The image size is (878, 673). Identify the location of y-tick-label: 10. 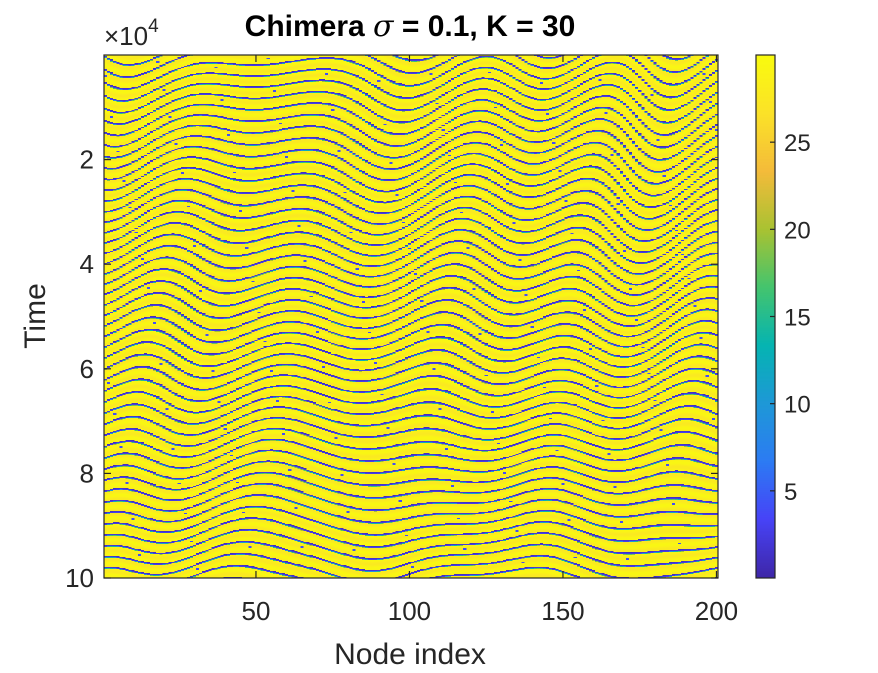
(79, 578).